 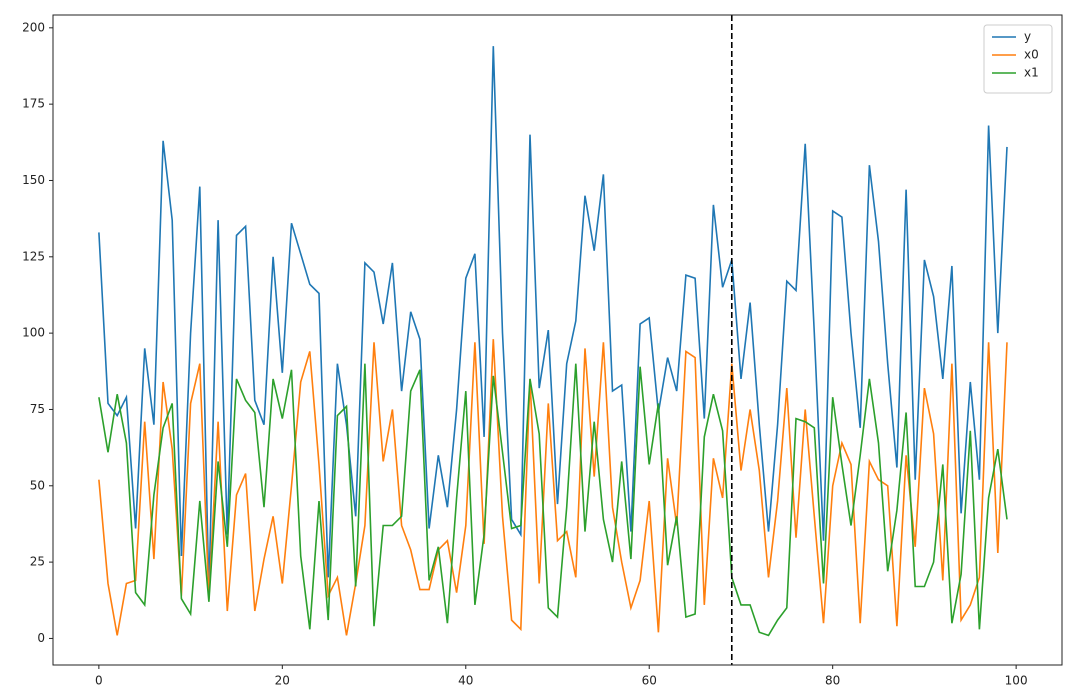 I want to click on legend-label: y, so click(x=1027, y=37).